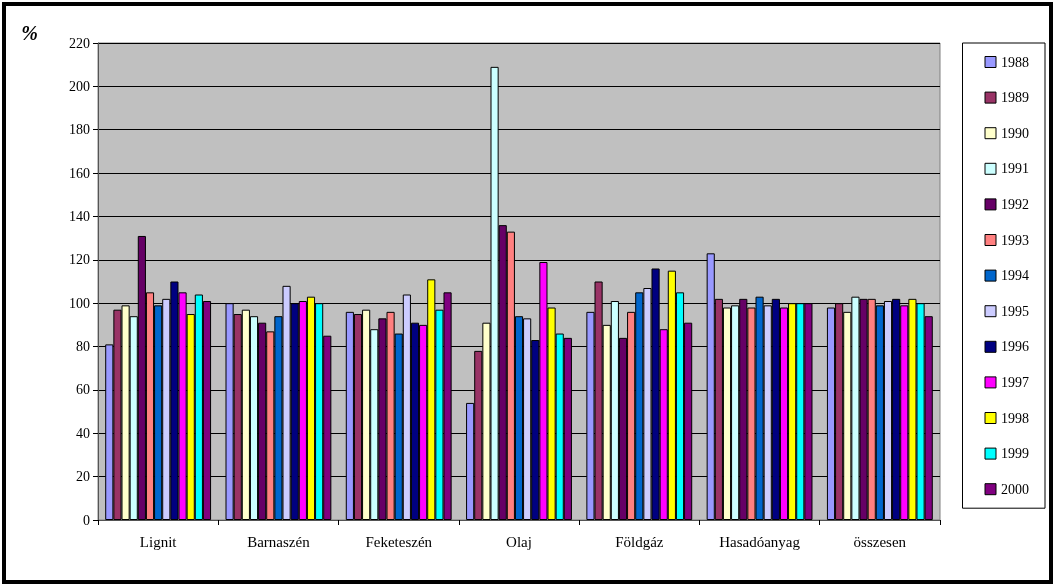  I want to click on x-tick-label: összesen, so click(880, 541).